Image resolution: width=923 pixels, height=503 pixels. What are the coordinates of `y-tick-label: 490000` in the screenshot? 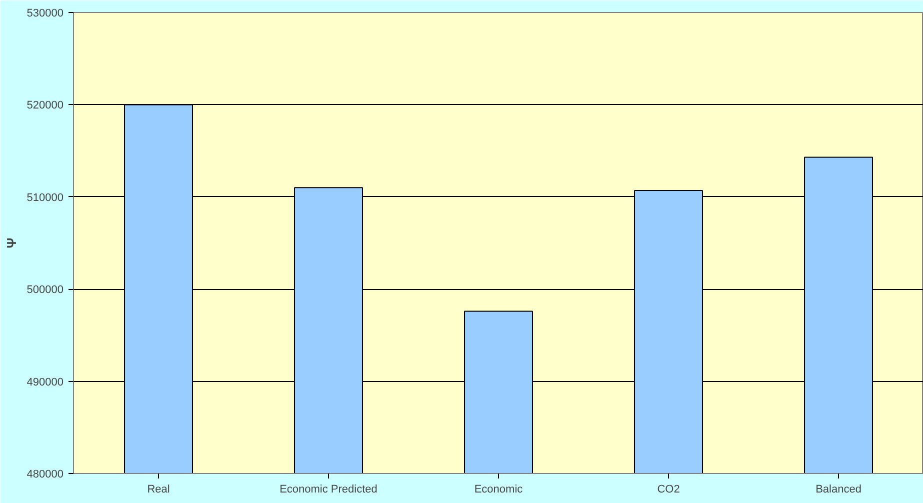 It's located at (45, 382).